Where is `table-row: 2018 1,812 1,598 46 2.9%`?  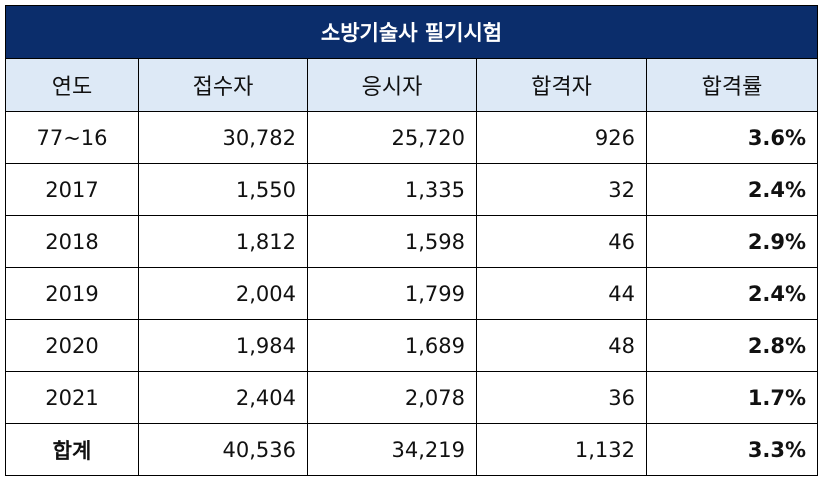
table-row: 2018 1,812 1,598 46 2.9% is located at coordinates (412, 241).